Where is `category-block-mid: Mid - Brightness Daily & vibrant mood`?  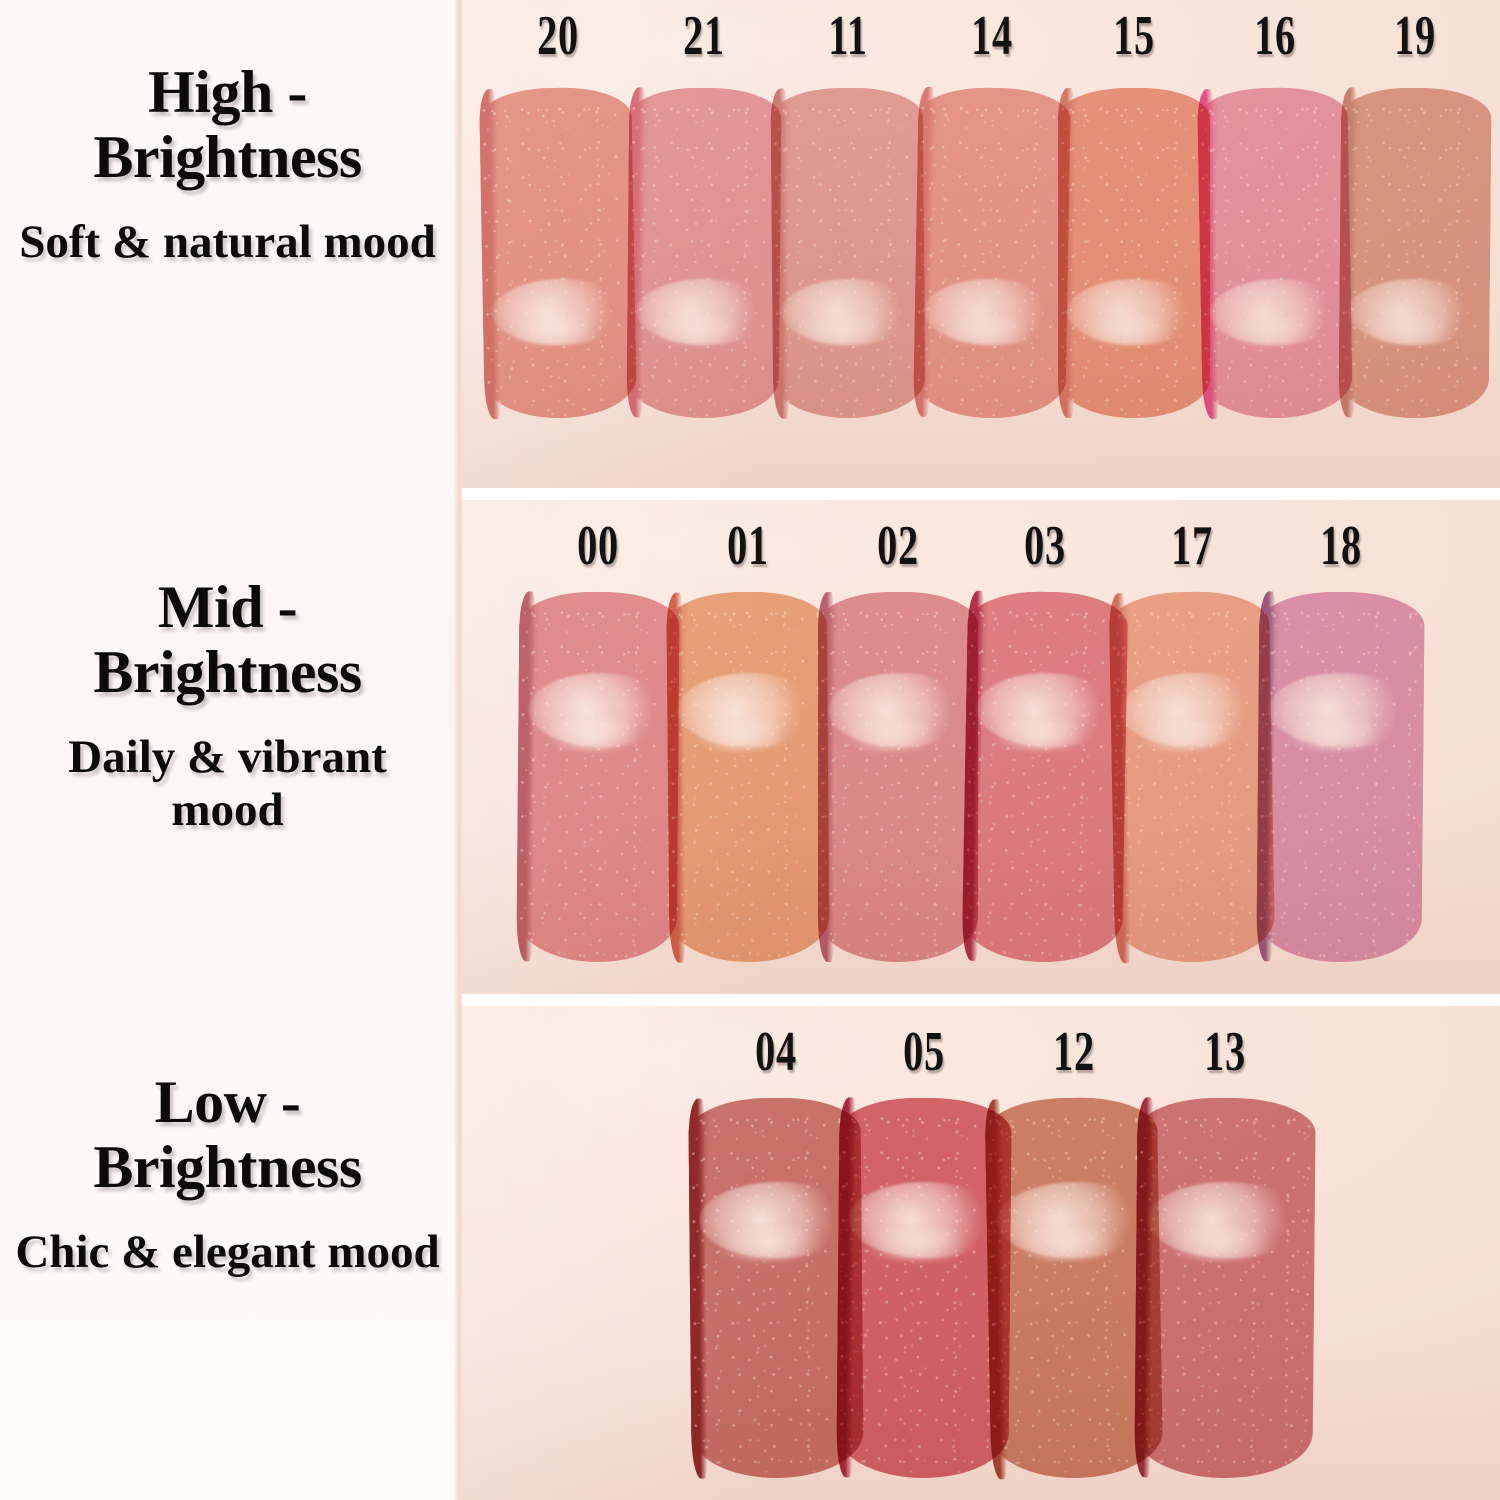
category-block-mid: Mid - Brightness Daily & vibrant mood is located at coordinates (227, 706).